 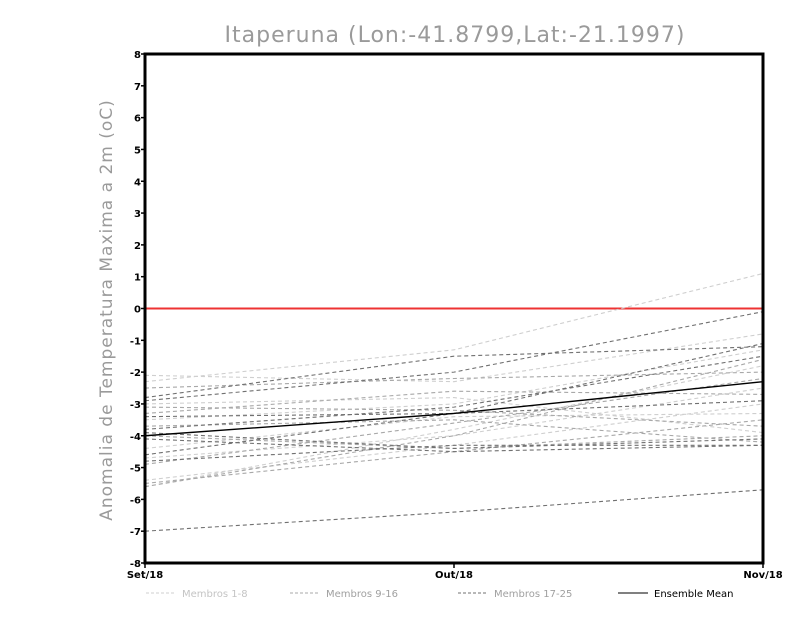 I want to click on series-line-m1, so click(x=454, y=327).